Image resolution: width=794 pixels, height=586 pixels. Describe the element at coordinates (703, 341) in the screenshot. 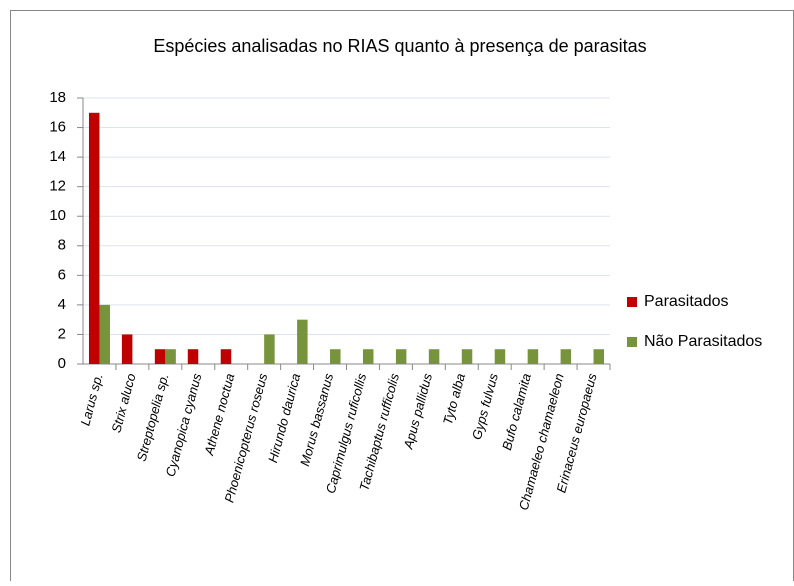

I see `legend-label: Não Parasitados` at that location.